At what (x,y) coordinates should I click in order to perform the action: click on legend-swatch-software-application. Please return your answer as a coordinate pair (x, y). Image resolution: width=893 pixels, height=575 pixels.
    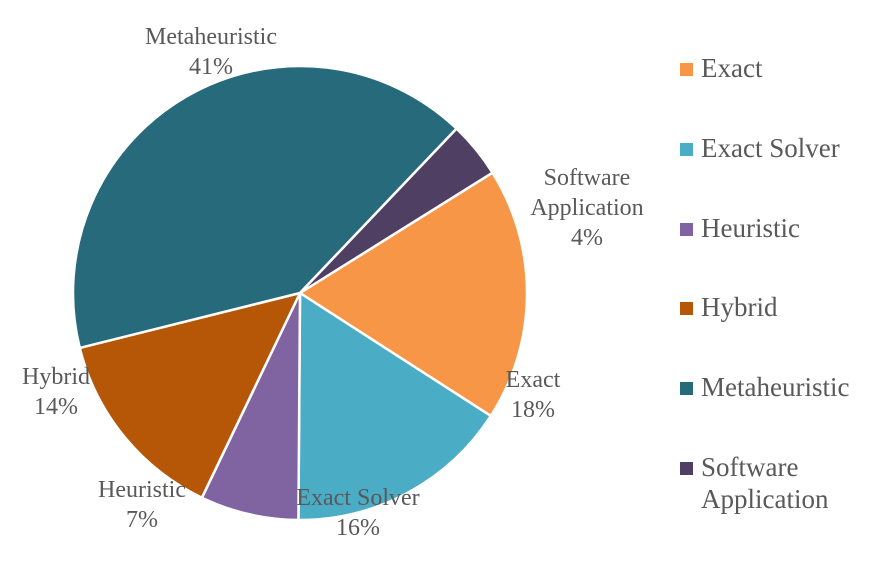
    Looking at the image, I should click on (686, 468).